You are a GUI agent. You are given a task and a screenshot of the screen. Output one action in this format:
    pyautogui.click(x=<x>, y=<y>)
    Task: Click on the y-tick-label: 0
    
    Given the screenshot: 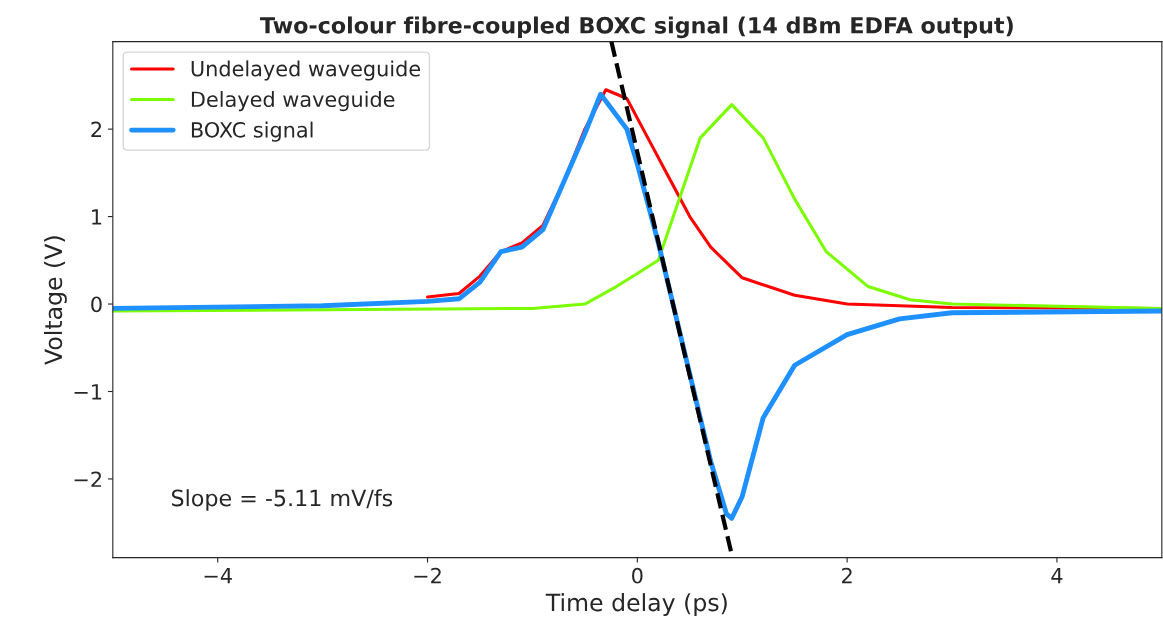 What is the action you would take?
    pyautogui.click(x=96, y=304)
    